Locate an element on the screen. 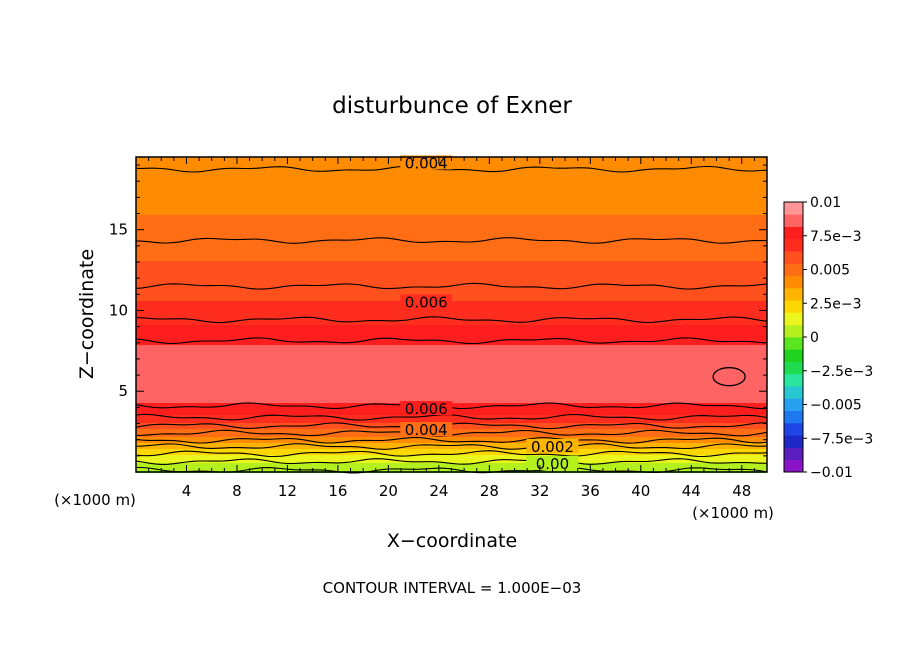 The width and height of the screenshot is (904, 654). contour-label: 0.006 is located at coordinates (426, 302).